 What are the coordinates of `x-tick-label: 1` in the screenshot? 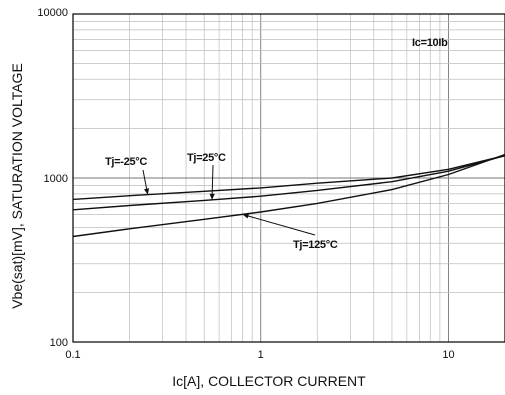 It's located at (261, 355).